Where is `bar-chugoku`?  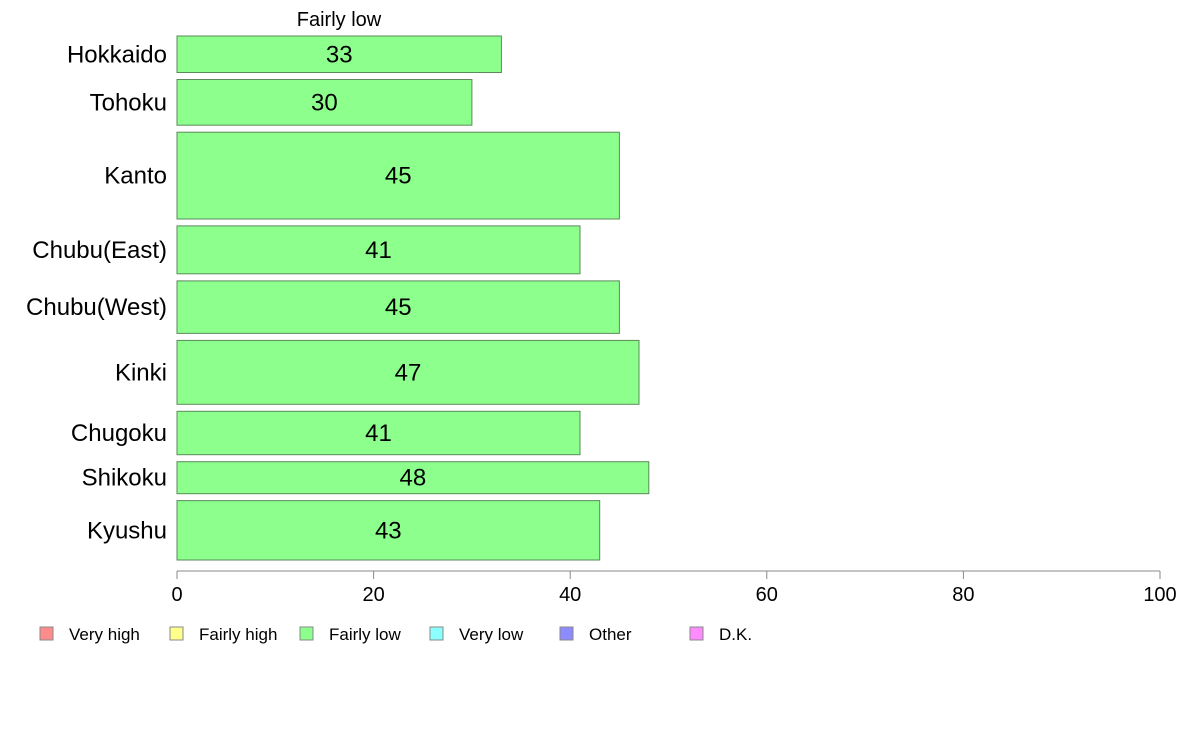
bar-chugoku is located at coordinates (378, 433).